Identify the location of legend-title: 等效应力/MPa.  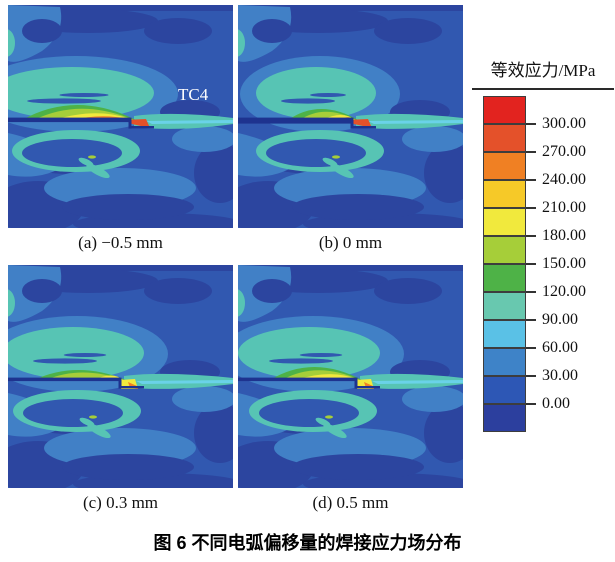
(543, 70).